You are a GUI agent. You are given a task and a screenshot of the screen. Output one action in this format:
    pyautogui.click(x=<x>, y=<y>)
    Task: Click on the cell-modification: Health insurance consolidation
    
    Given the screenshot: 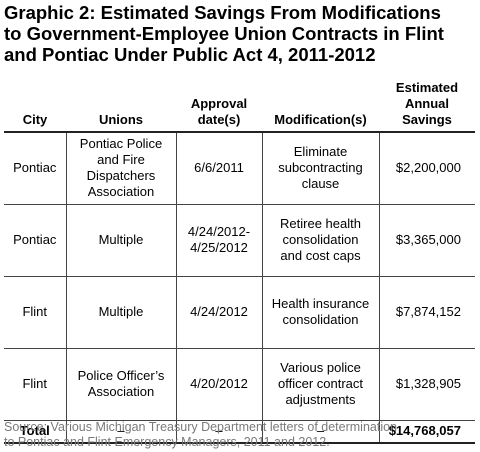 What is the action you would take?
    pyautogui.click(x=320, y=312)
    